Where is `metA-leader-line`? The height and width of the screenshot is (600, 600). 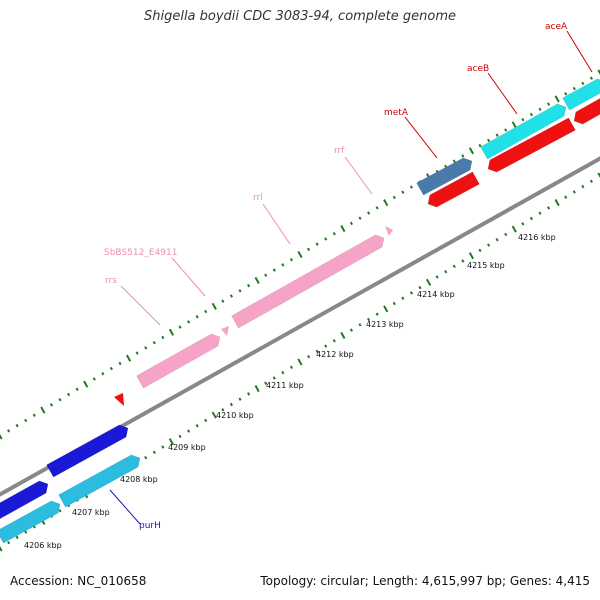
metA-leader-line is located at coordinates (421, 137).